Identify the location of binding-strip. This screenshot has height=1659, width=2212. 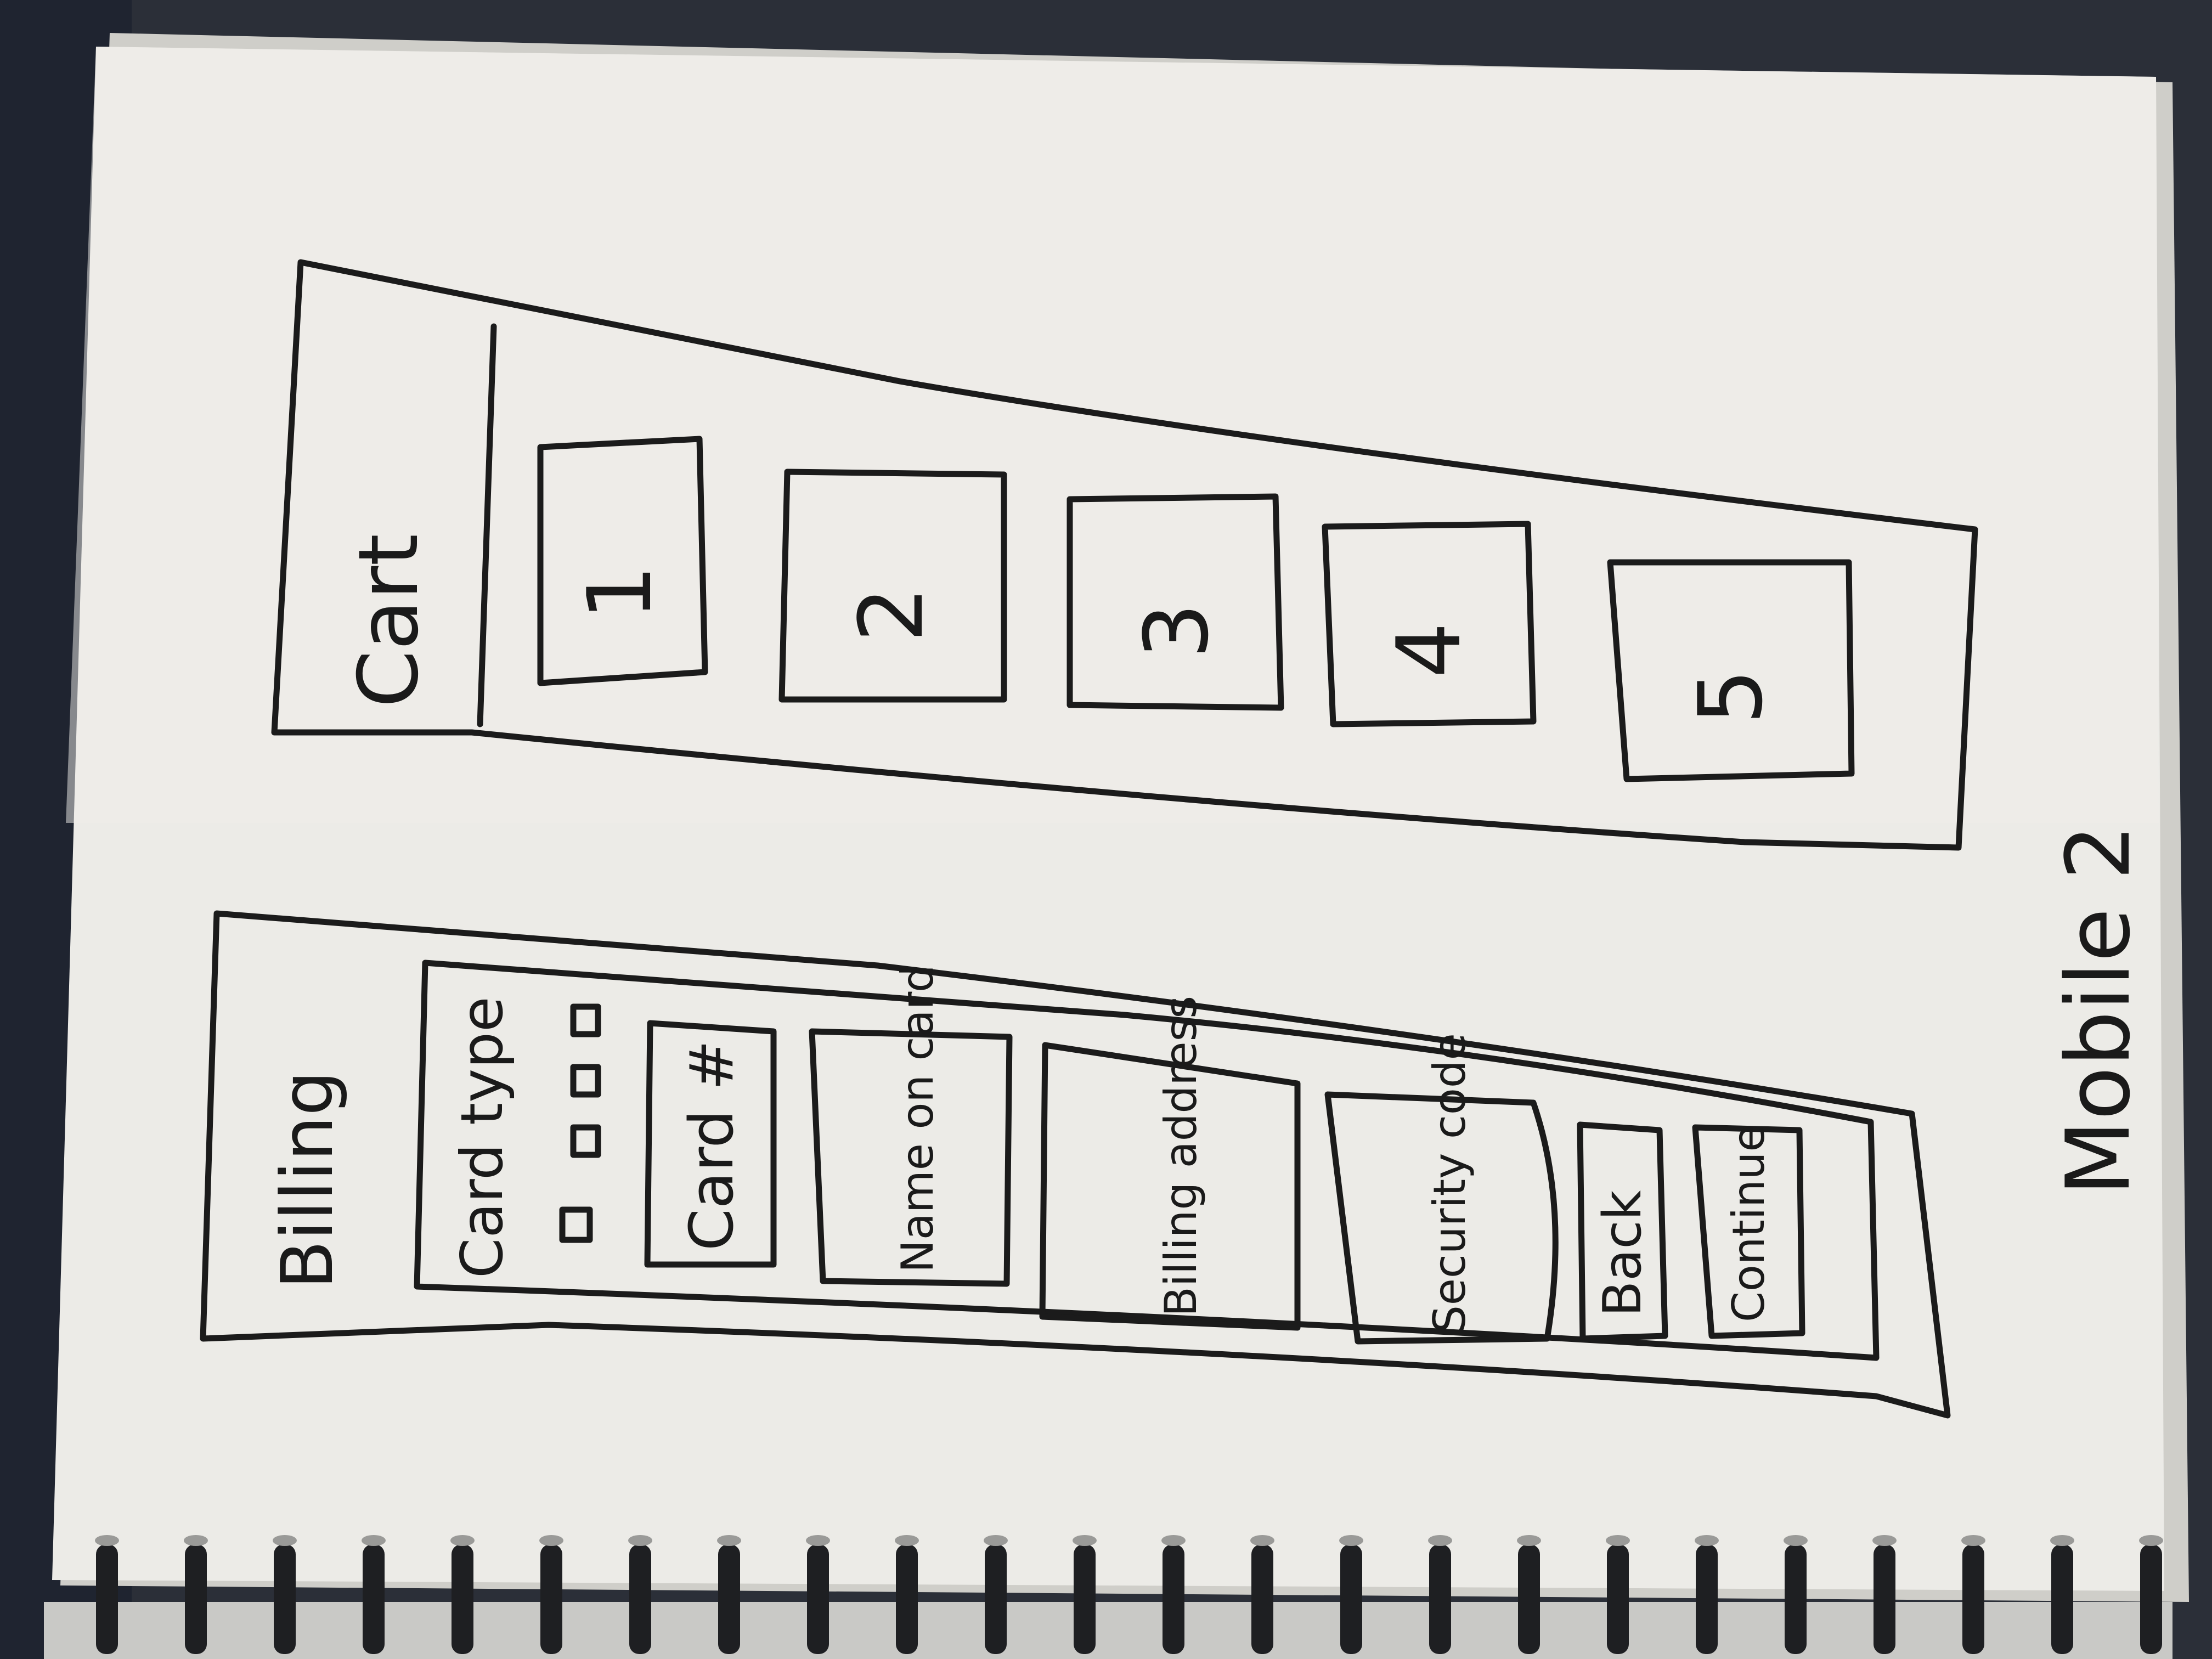
(1108, 1630).